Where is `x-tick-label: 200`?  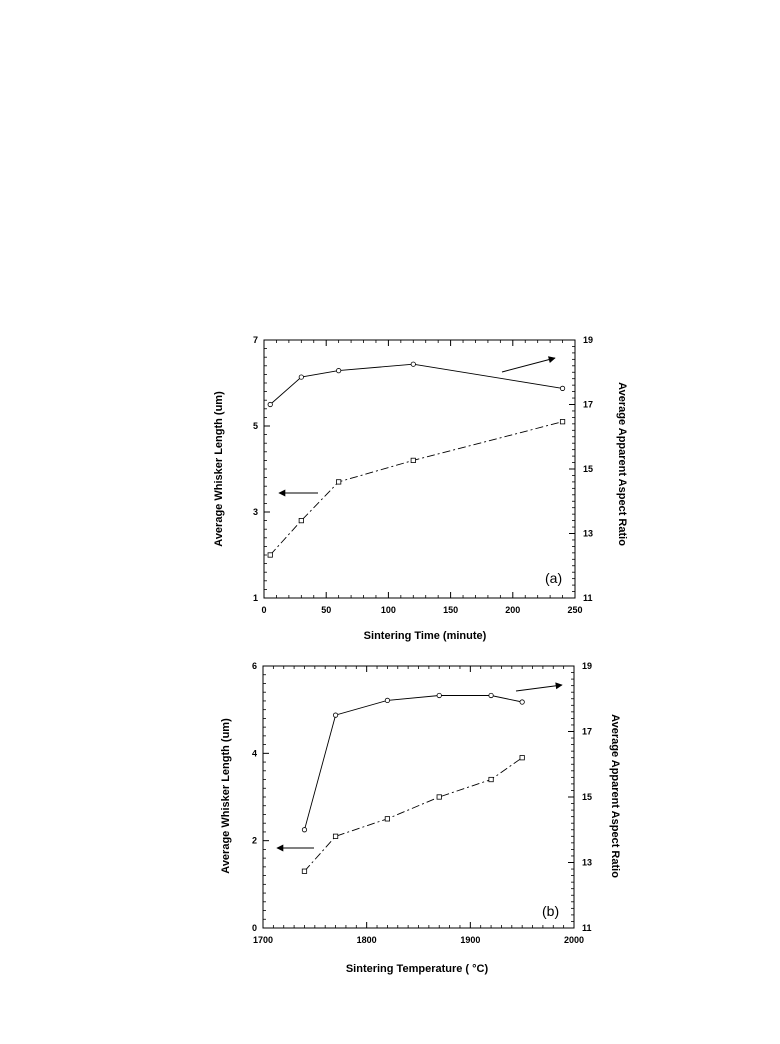 x-tick-label: 200 is located at coordinates (512, 610).